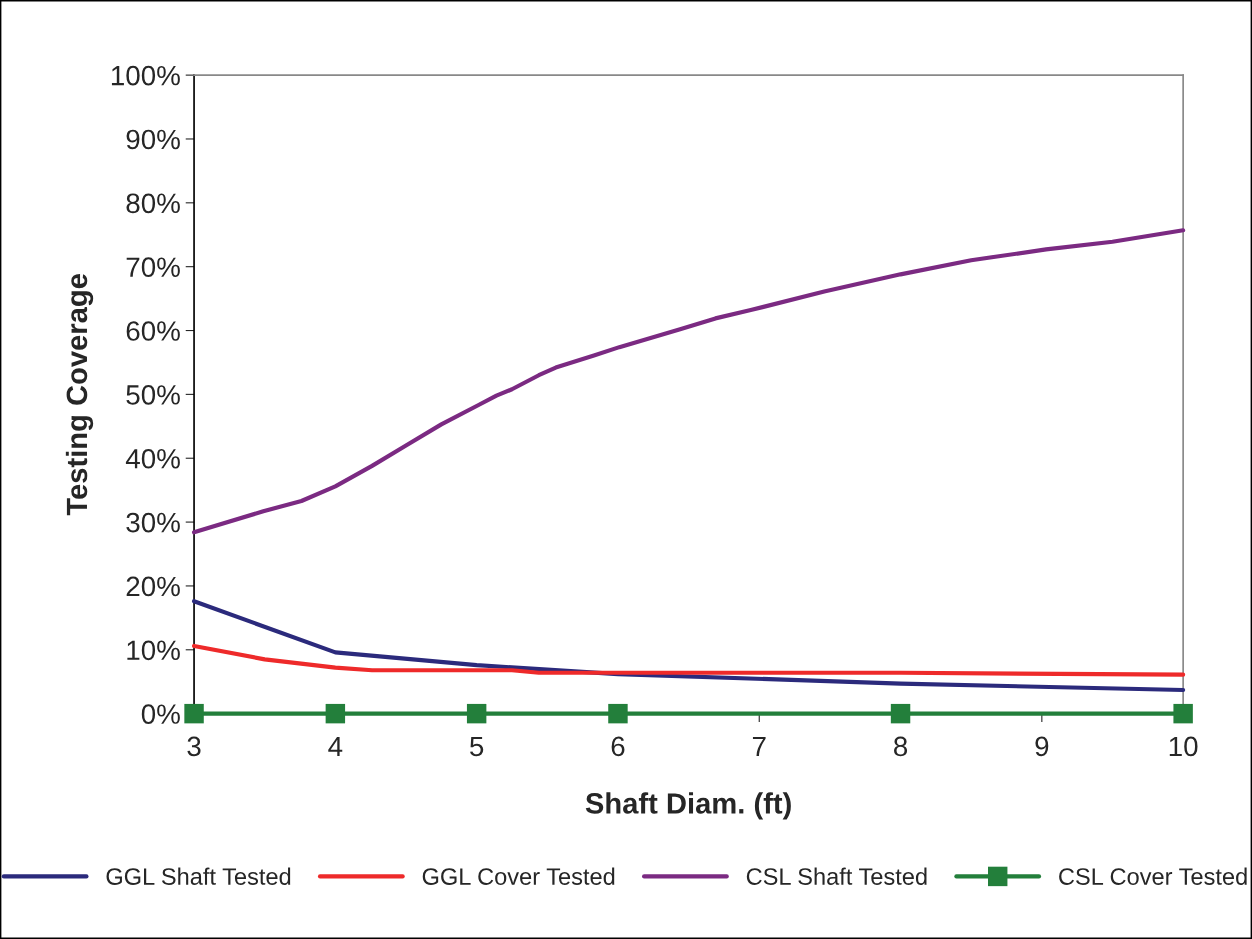  Describe the element at coordinates (153, 650) in the screenshot. I see `y-tick-label: 10%` at that location.